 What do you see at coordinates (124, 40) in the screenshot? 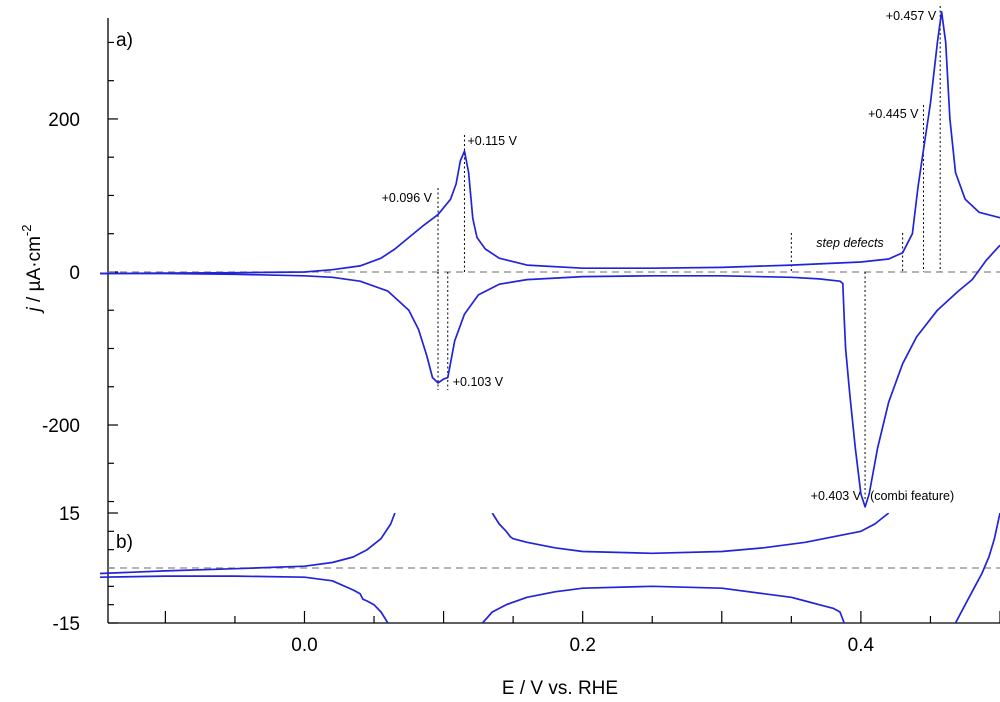
I see `panel-a-label: a)` at bounding box center [124, 40].